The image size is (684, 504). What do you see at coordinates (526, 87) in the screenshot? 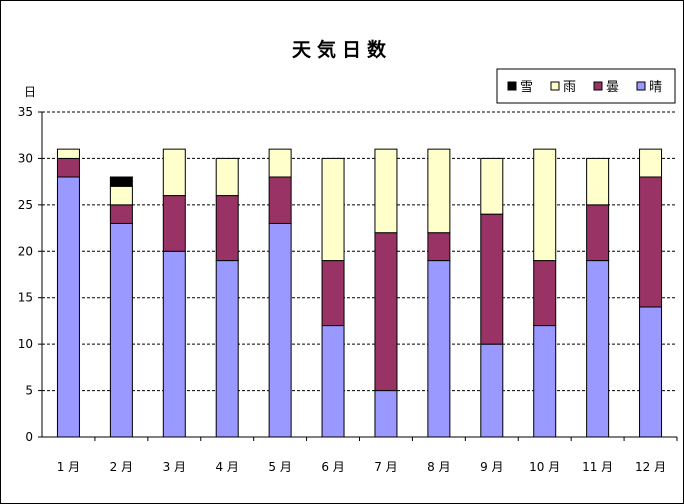
I see `legend-label: 雪` at bounding box center [526, 87].